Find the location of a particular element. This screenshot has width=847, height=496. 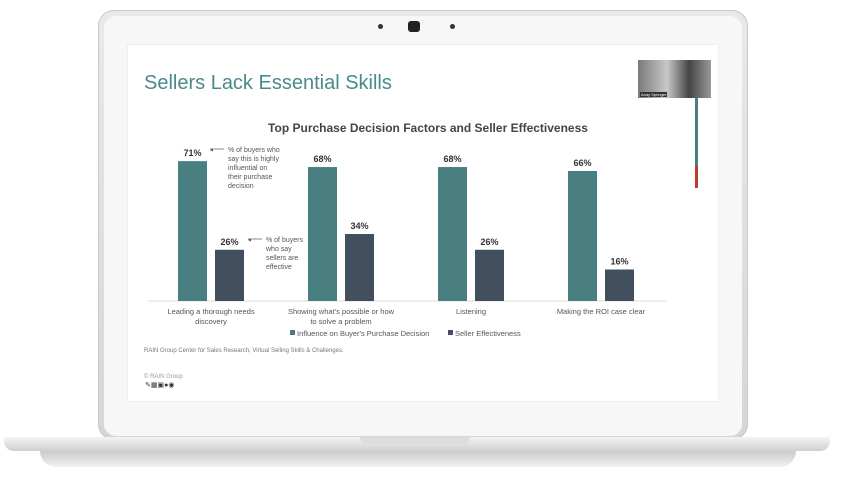

category-label: discovery is located at coordinates (211, 321).